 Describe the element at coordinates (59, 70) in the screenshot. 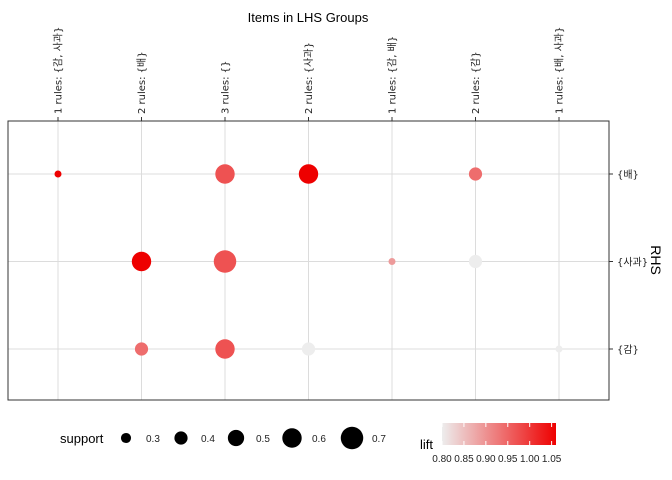

I see `x-tick-label: 1 rules: {감, 사과}` at that location.